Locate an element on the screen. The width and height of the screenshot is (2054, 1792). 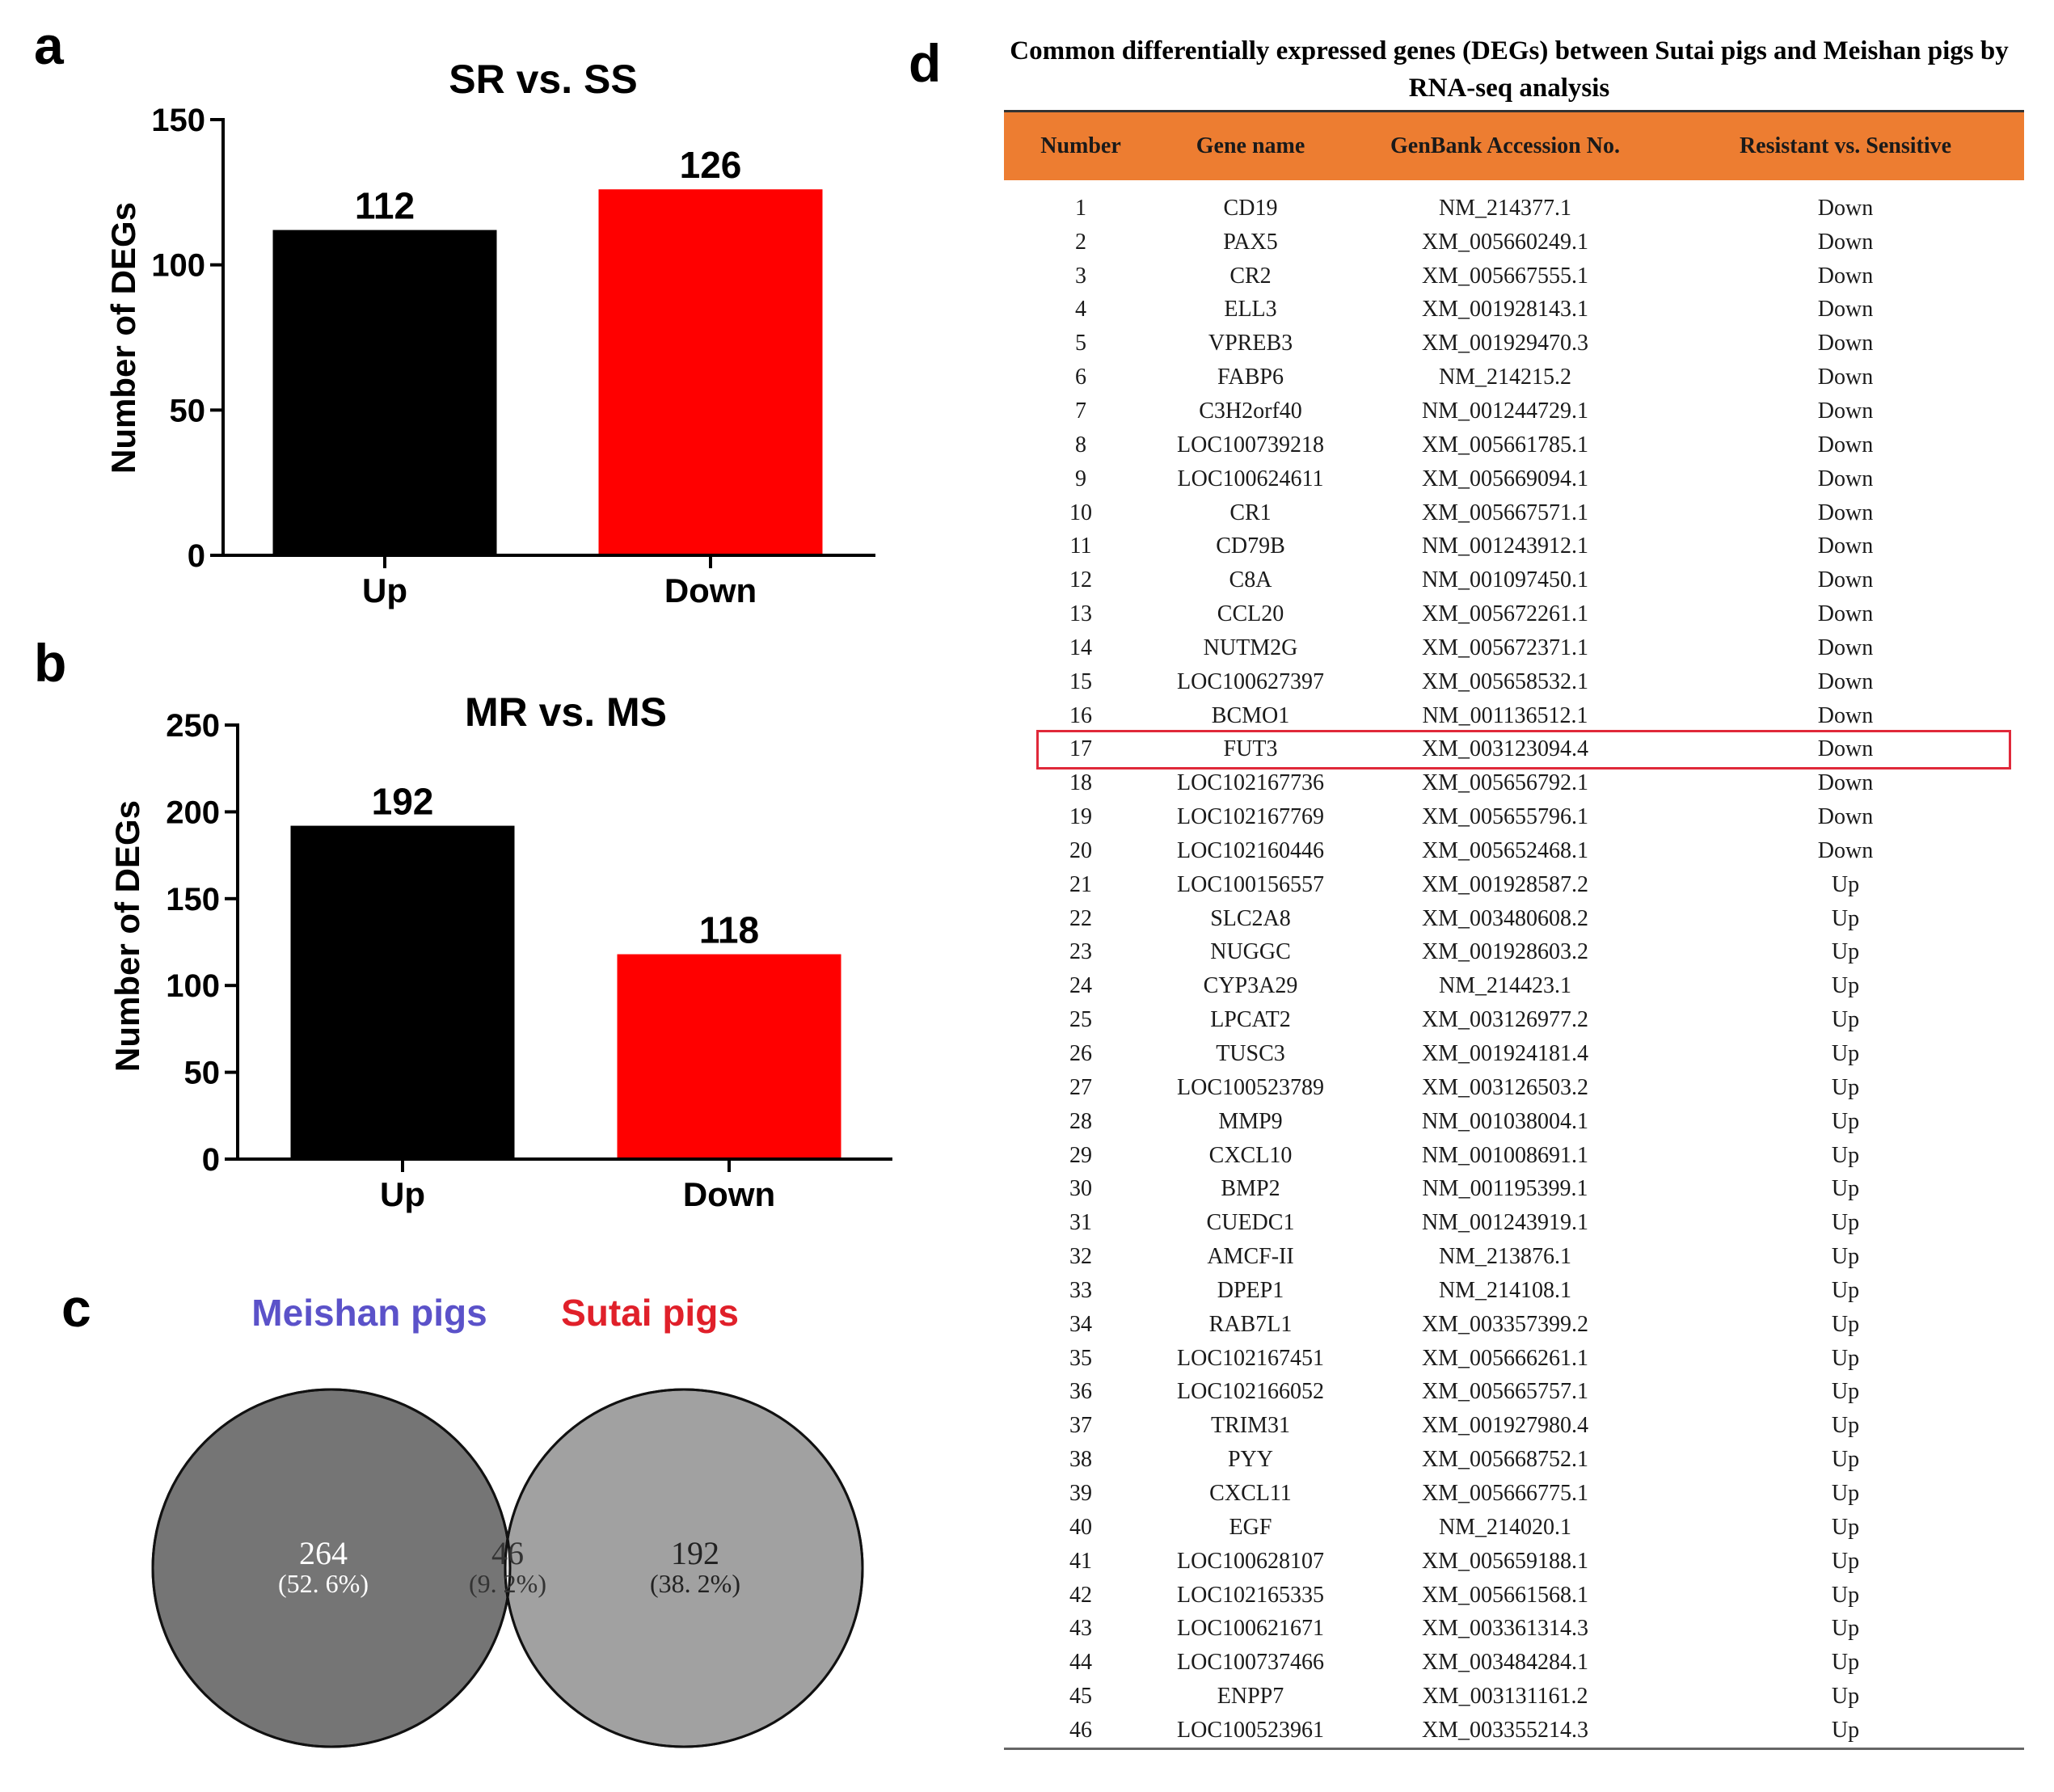
cell-accession: XM_001928143.1 is located at coordinates (1505, 310).